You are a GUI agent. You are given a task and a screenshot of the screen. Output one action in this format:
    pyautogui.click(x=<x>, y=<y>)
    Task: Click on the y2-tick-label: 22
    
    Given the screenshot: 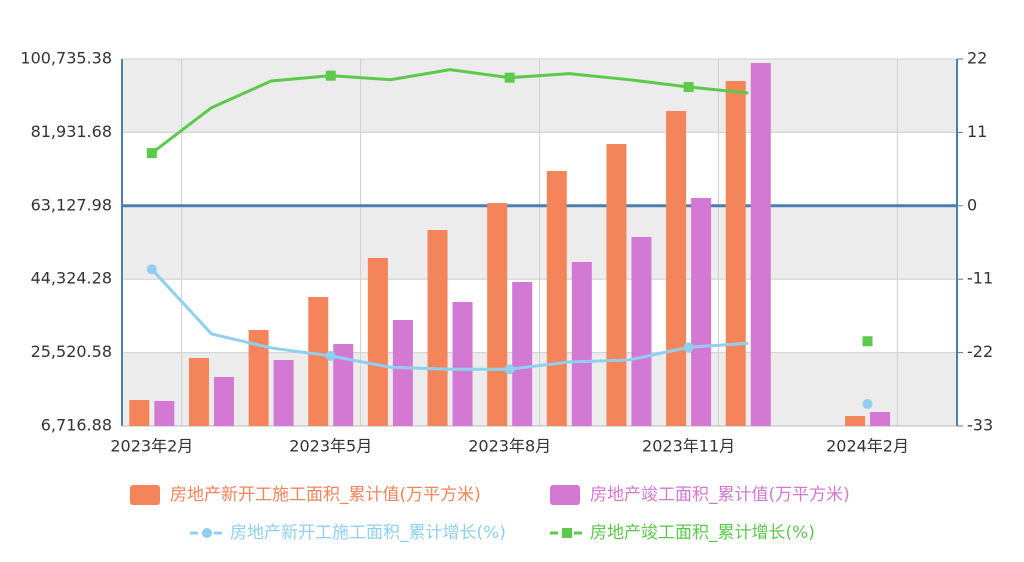 What is the action you would take?
    pyautogui.click(x=977, y=58)
    